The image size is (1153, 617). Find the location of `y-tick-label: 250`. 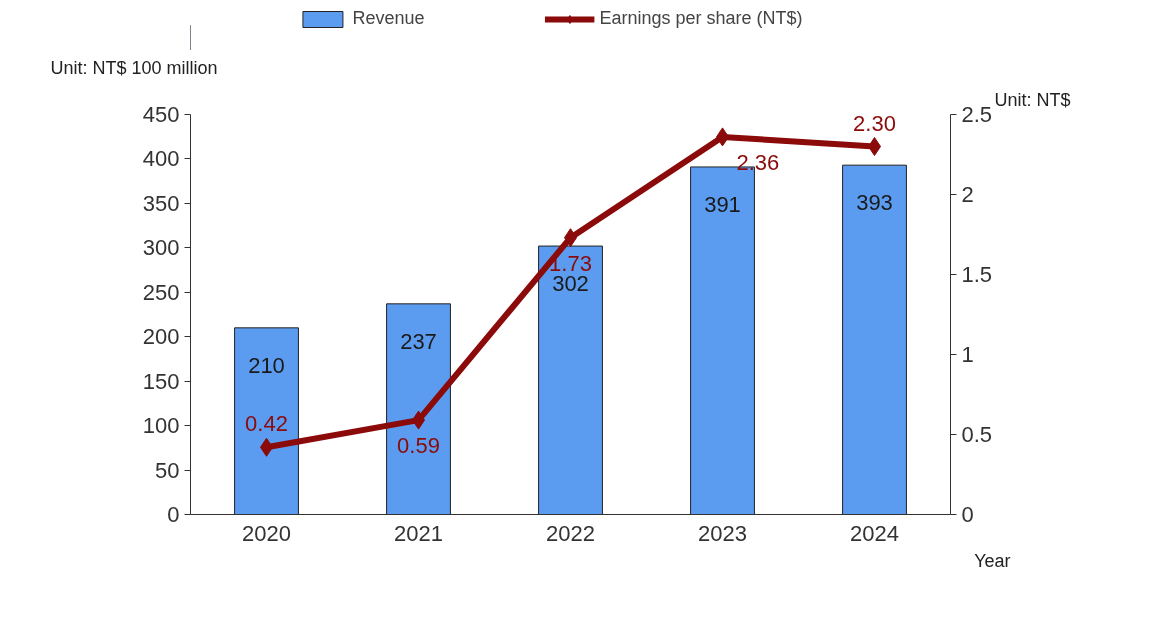

y-tick-label: 250 is located at coordinates (161, 292).